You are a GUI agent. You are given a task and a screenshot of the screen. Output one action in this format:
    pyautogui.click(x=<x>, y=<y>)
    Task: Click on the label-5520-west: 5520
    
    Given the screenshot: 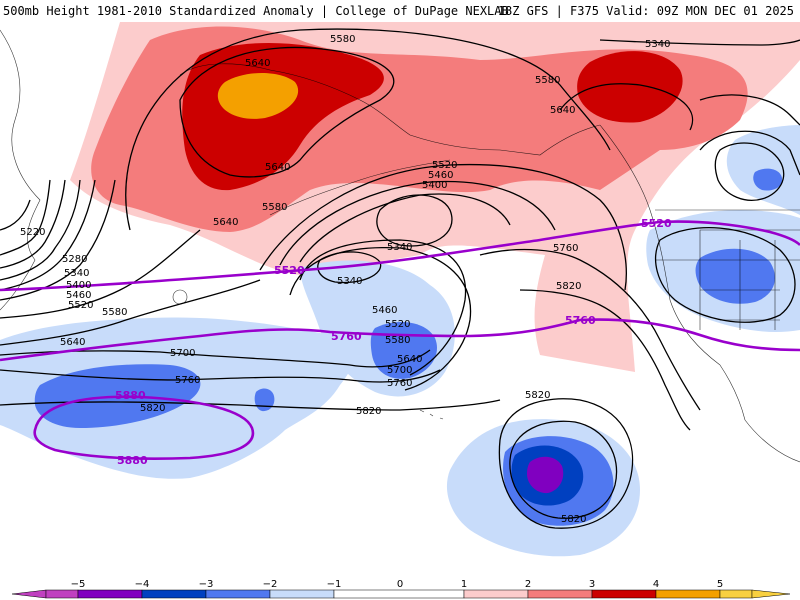 What is the action you would take?
    pyautogui.click(x=80, y=305)
    